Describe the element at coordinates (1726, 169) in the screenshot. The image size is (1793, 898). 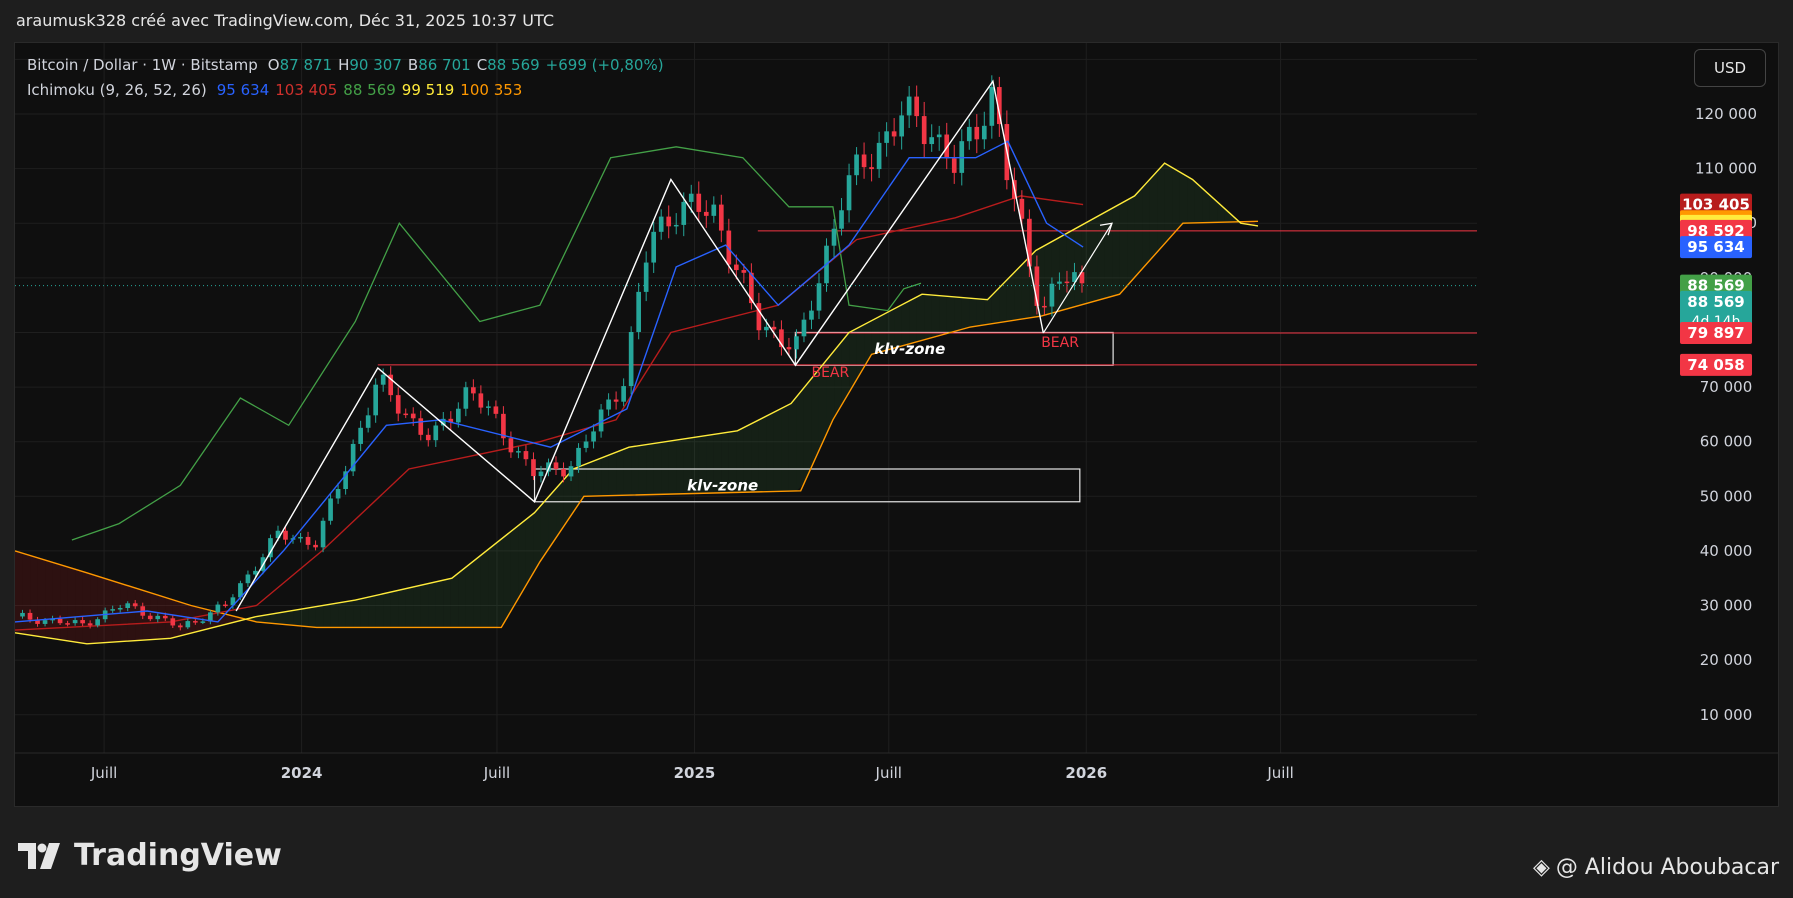
I see `y-tick-label: 110 000` at that location.